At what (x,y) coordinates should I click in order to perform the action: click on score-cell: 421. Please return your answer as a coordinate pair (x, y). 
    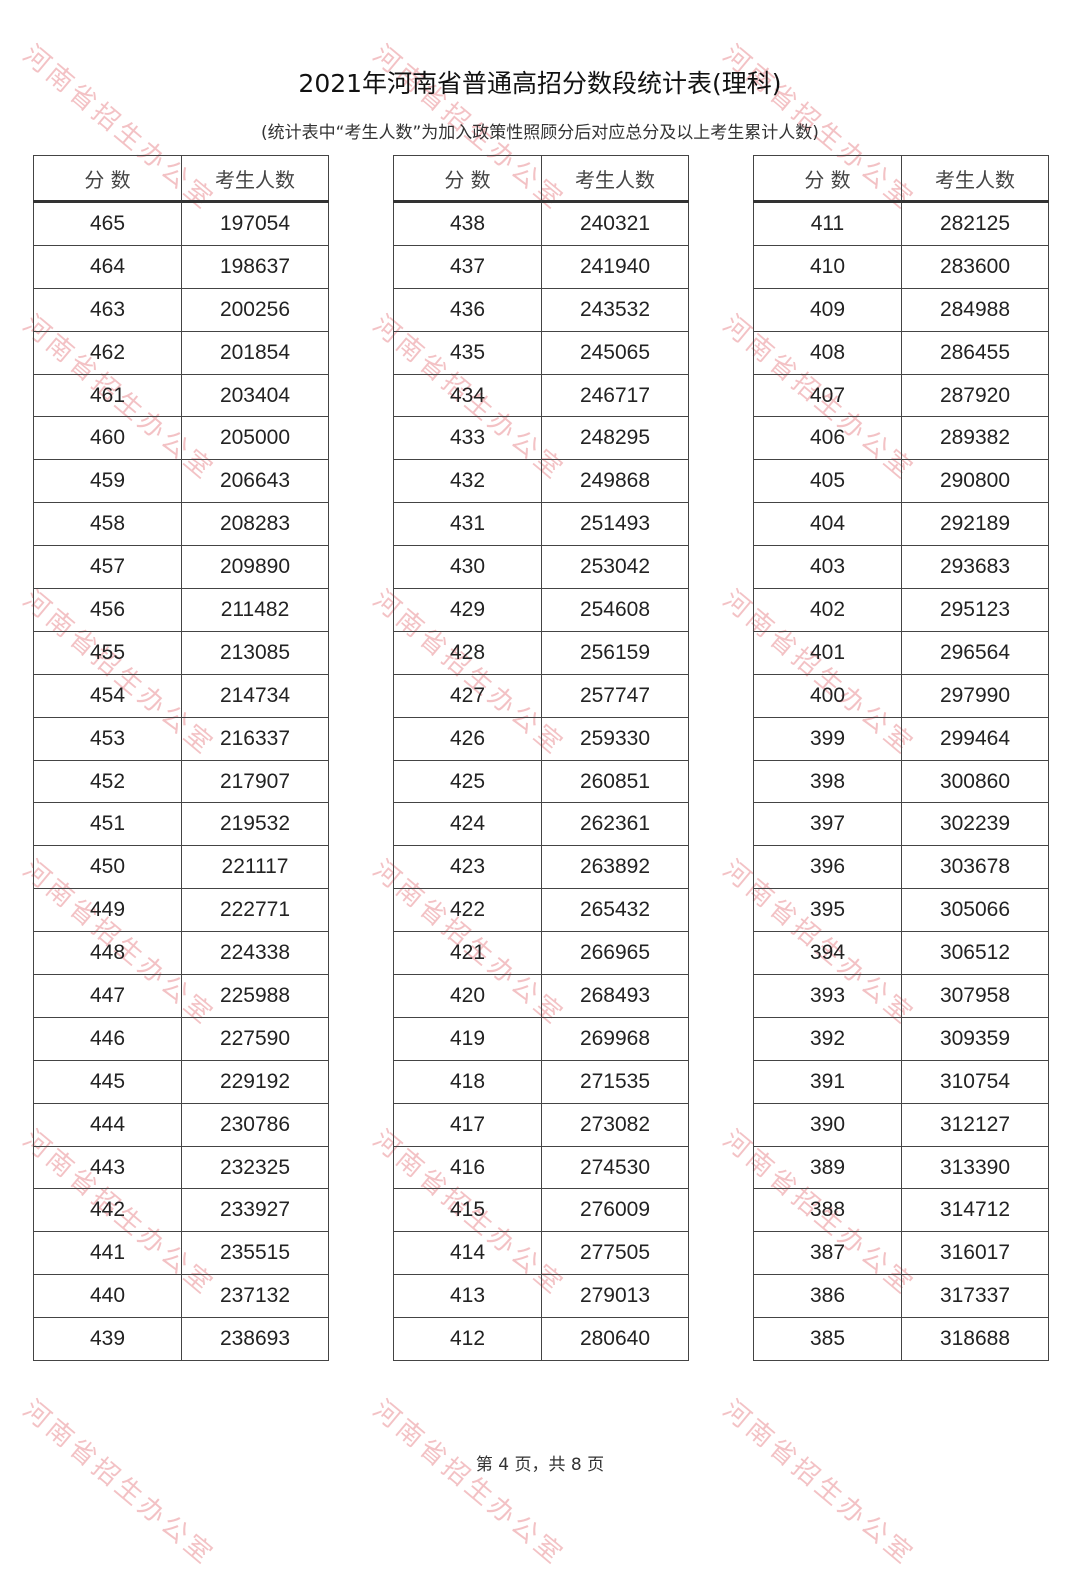
    Looking at the image, I should click on (467, 953).